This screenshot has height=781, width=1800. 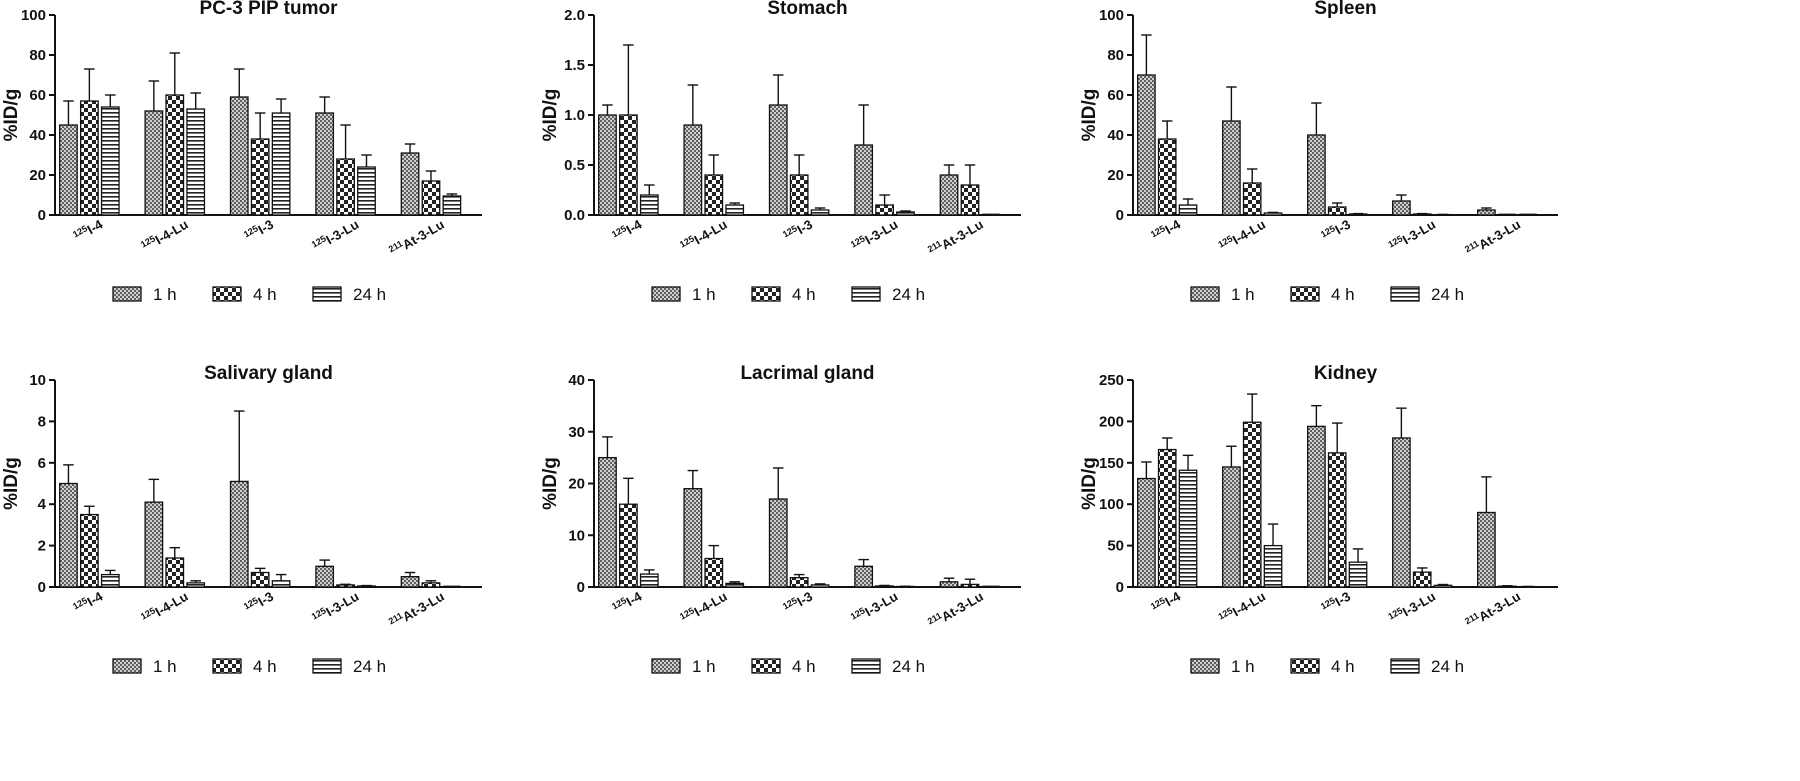 I want to click on x-tick-label: 125I-4, so click(x=1166, y=601).